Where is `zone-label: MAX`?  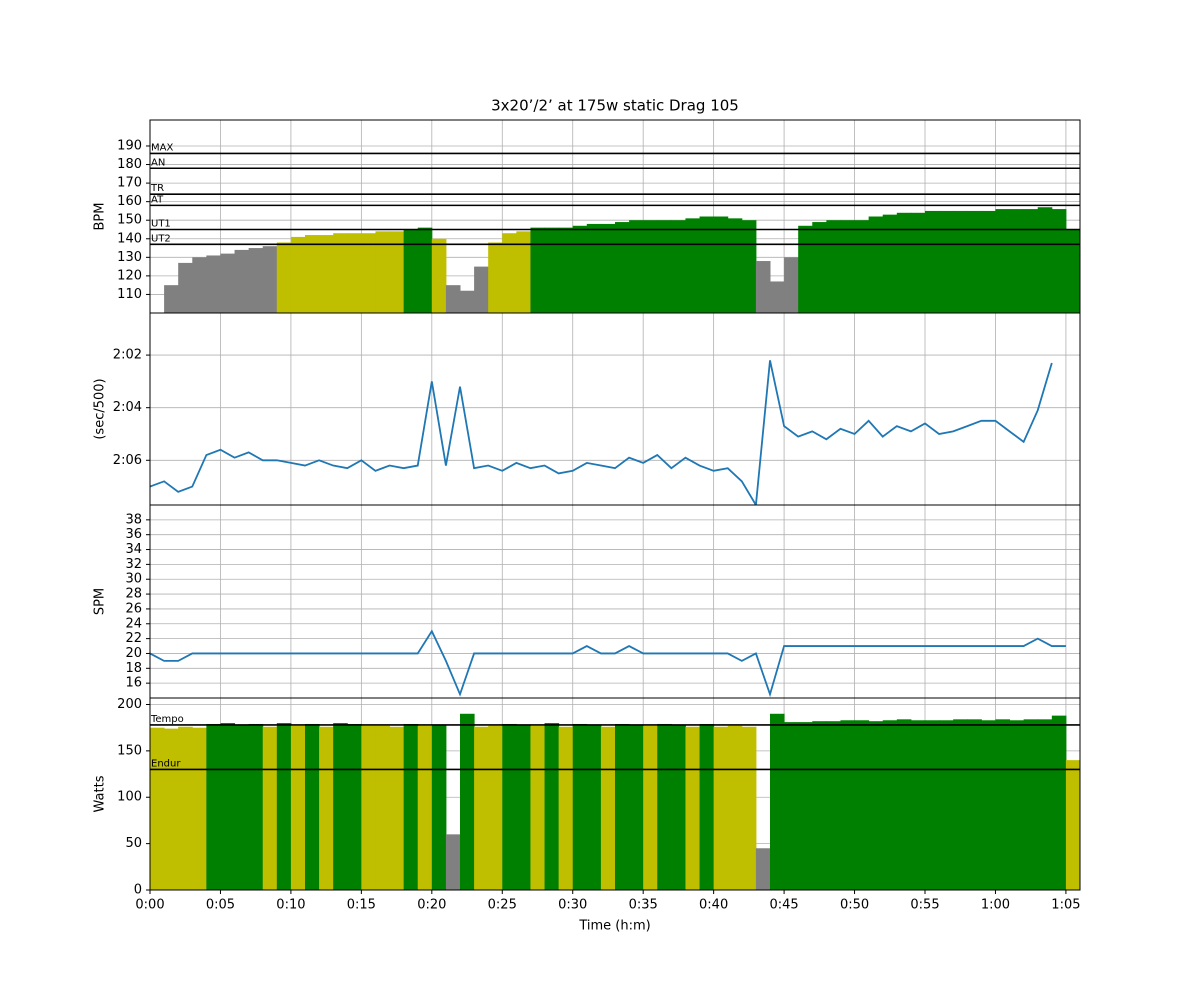 zone-label: MAX is located at coordinates (162, 147).